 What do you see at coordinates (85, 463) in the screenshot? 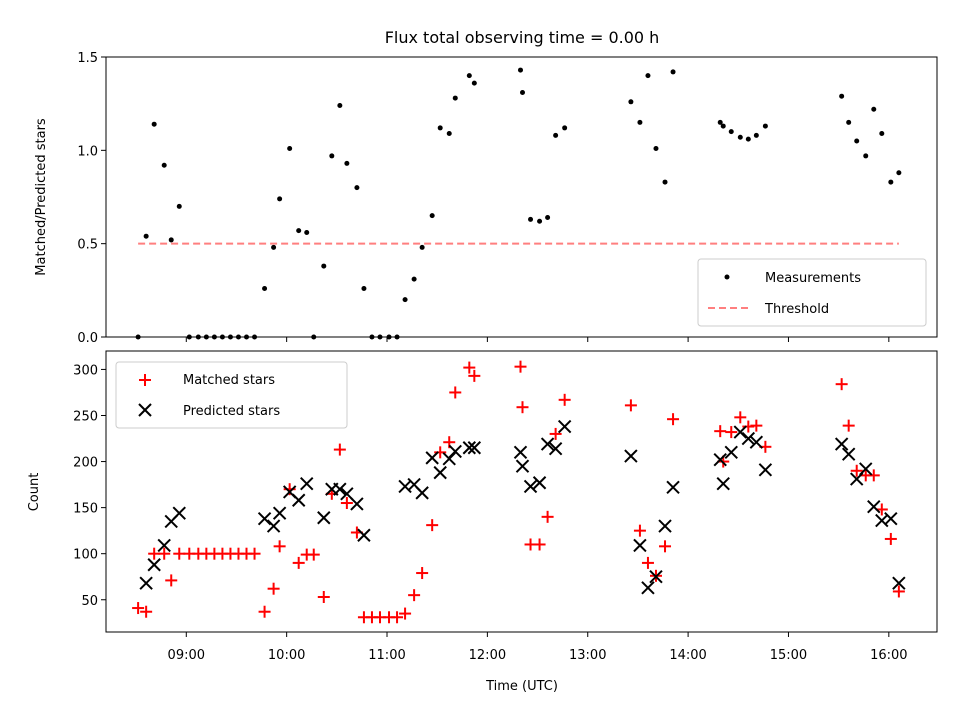
I see `y-tick-label: 200` at bounding box center [85, 463].